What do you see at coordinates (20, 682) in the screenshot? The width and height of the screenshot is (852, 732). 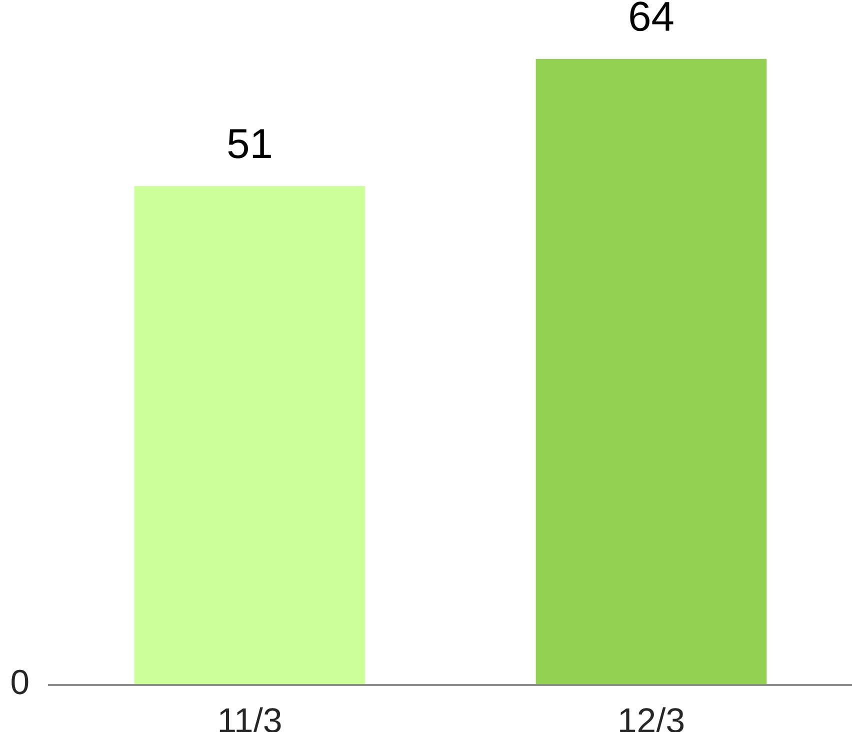 I see `text: 0` at bounding box center [20, 682].